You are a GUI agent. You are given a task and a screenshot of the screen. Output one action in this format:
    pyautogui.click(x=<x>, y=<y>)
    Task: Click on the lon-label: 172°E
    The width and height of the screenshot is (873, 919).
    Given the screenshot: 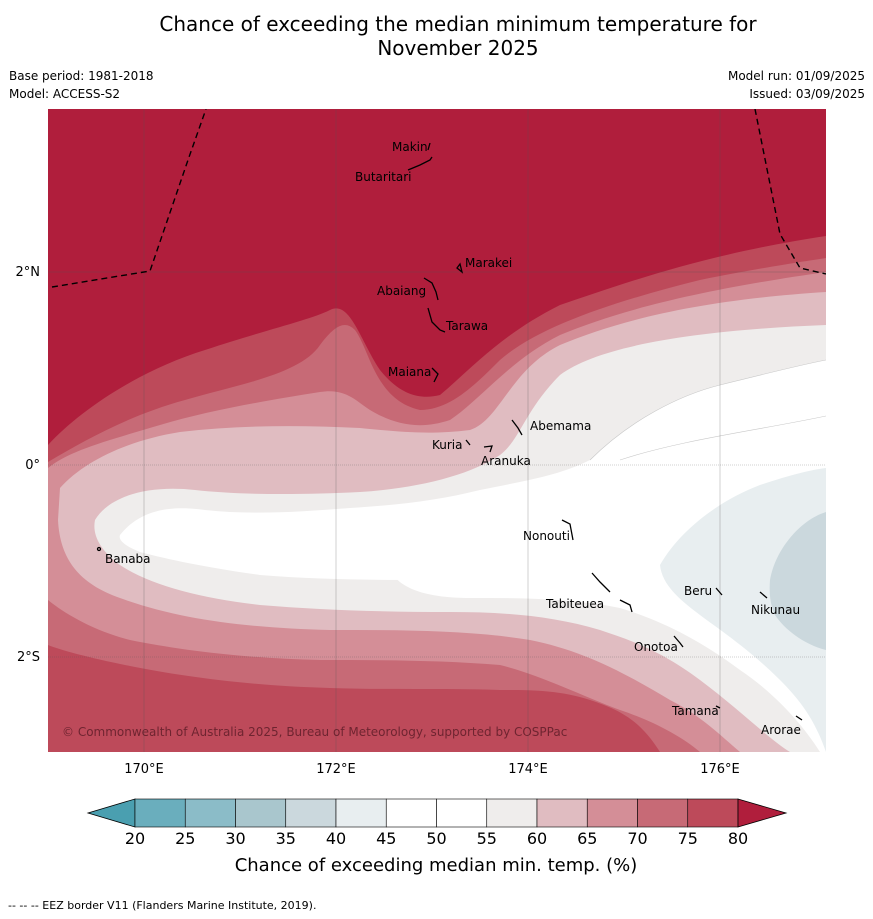 What is the action you would take?
    pyautogui.click(x=336, y=769)
    